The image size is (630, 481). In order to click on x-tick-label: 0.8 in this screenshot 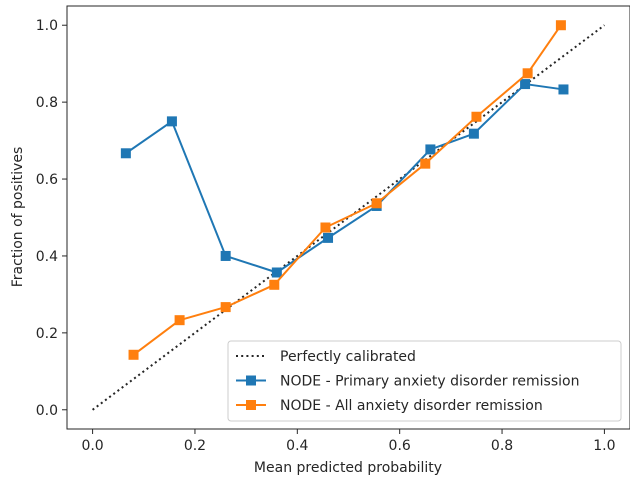, I will do `click(502, 446)`.